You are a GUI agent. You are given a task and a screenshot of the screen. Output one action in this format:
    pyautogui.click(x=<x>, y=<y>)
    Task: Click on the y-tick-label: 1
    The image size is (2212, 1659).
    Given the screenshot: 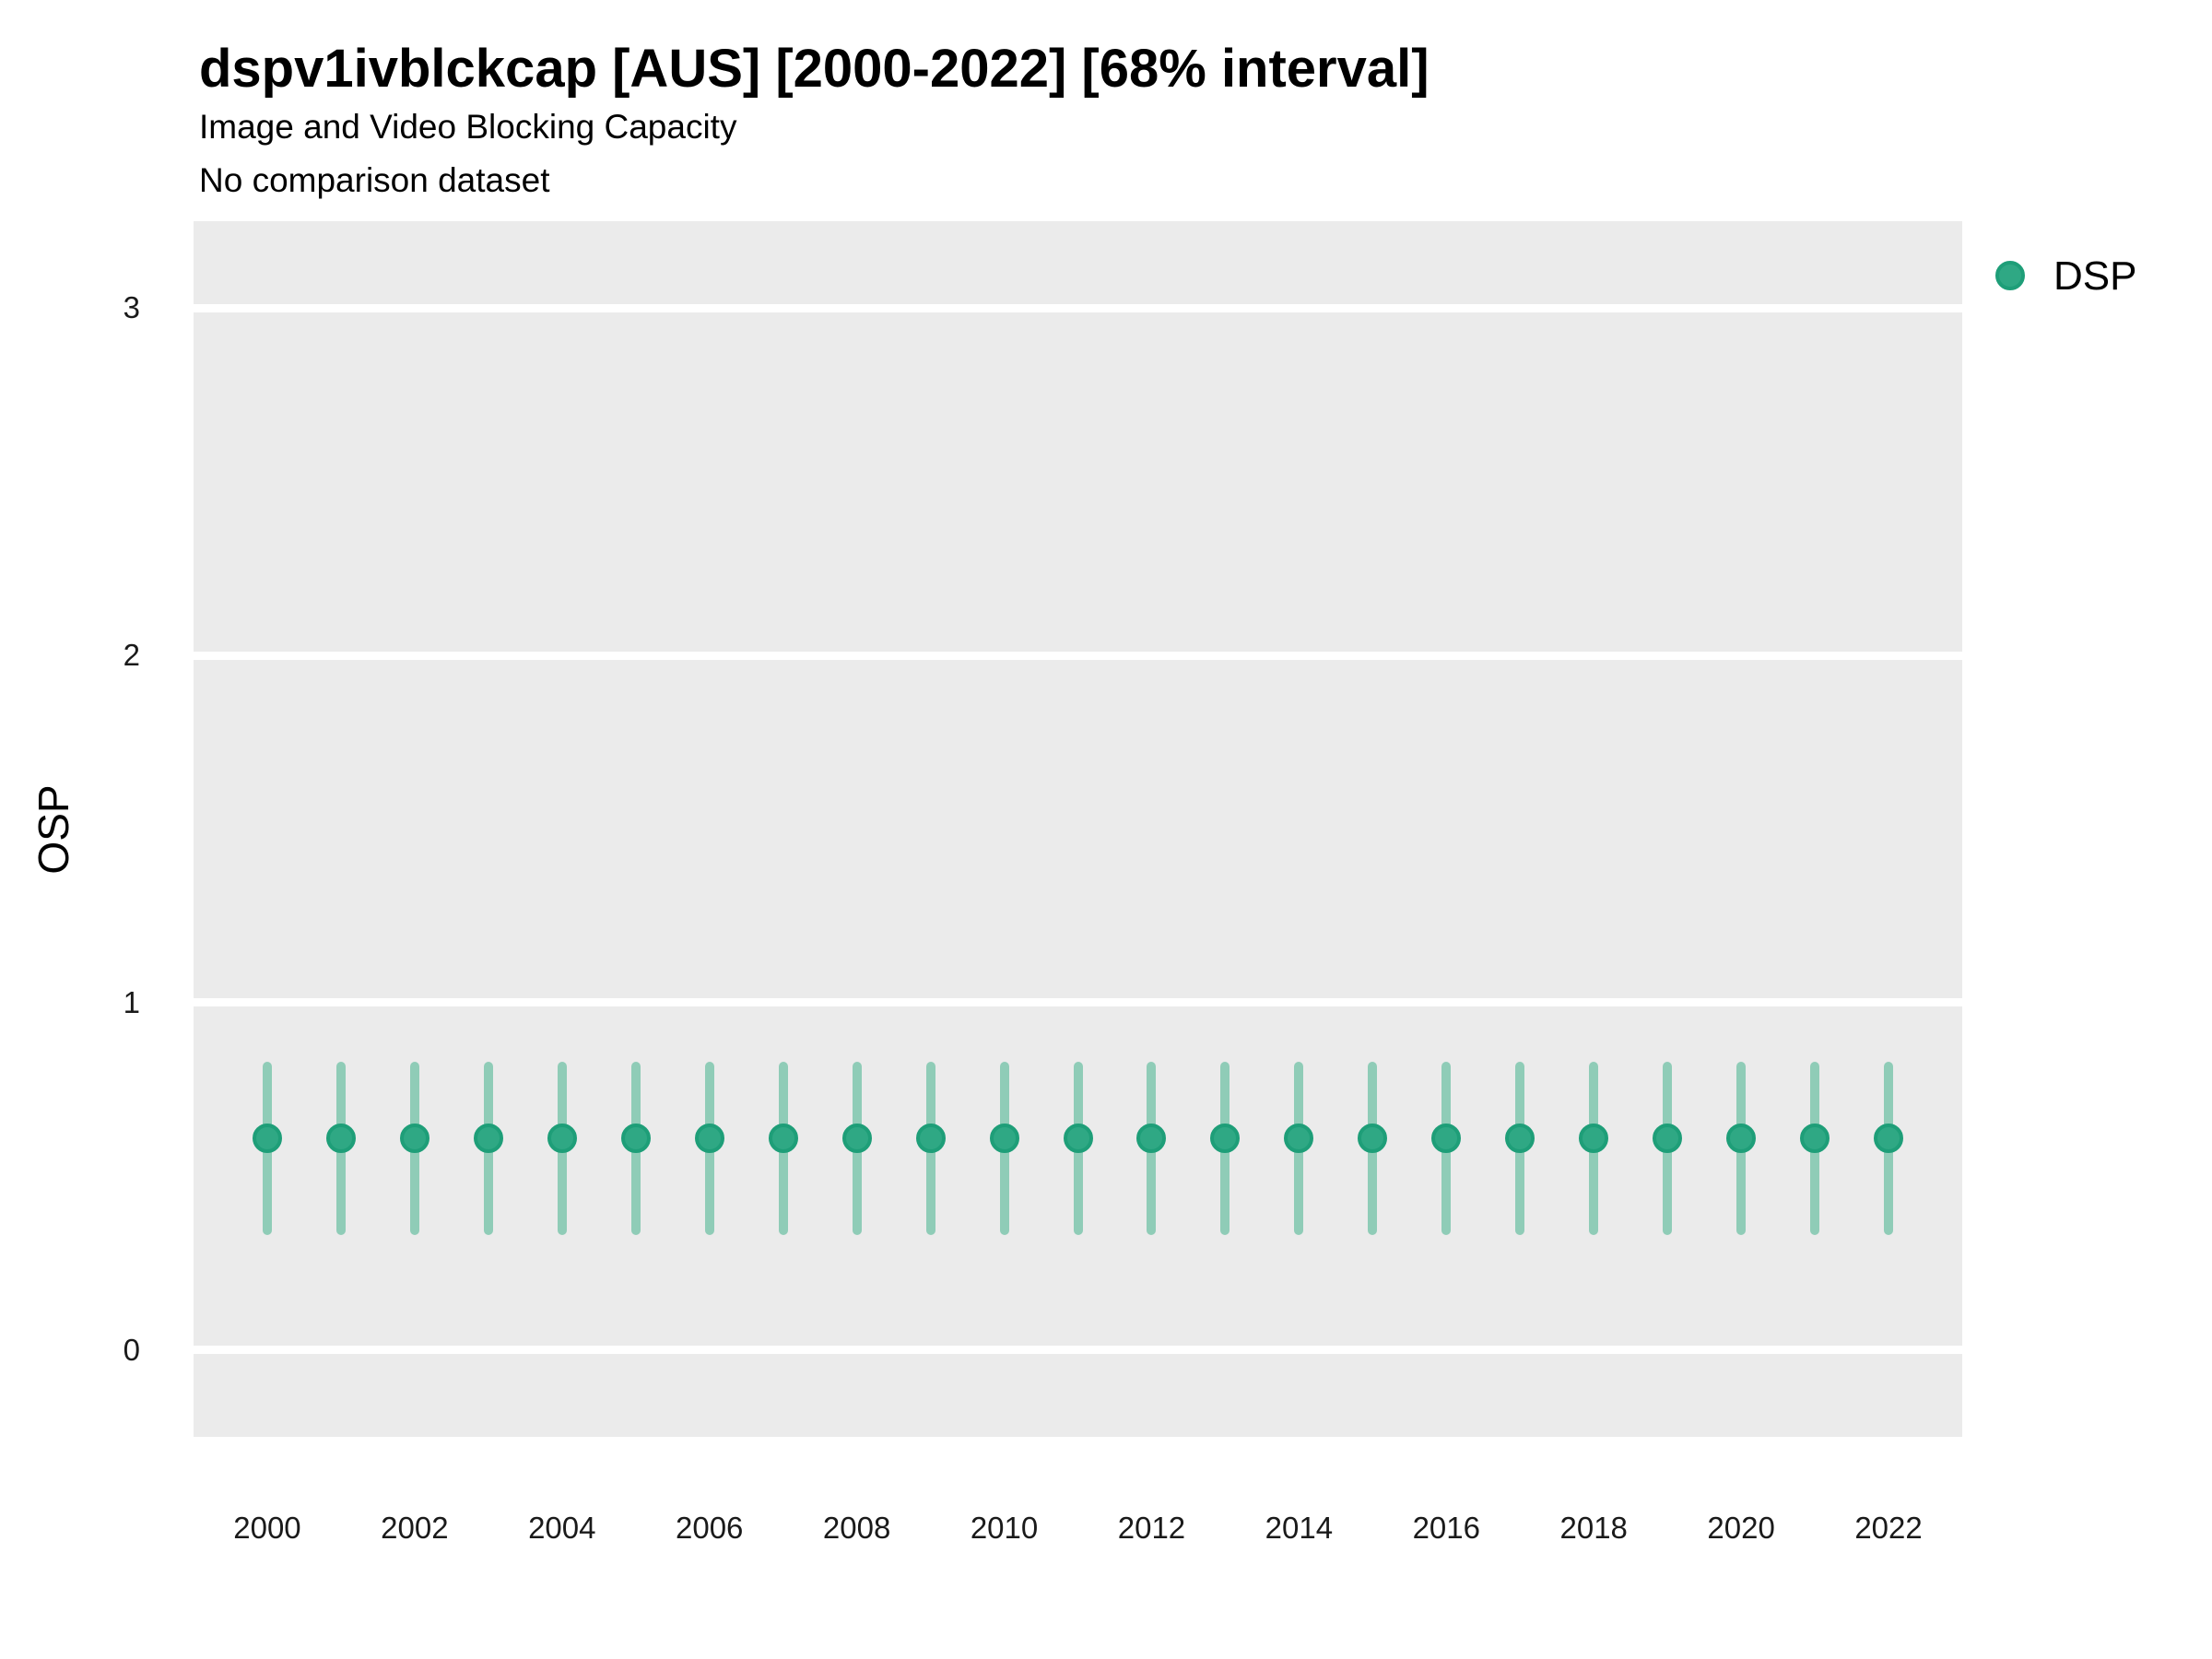 What is the action you would take?
    pyautogui.click(x=131, y=1001)
    